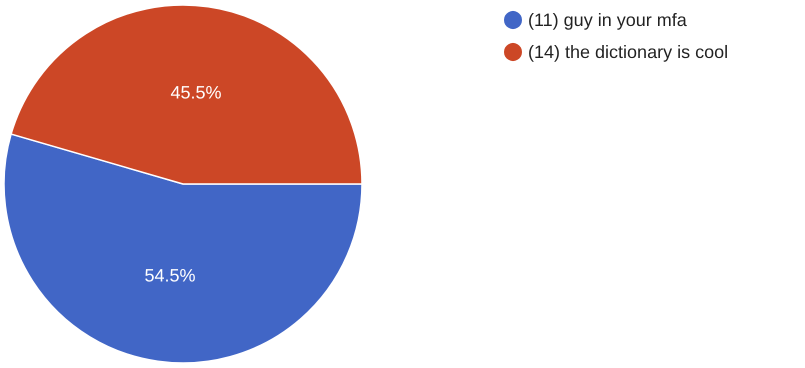 This screenshot has width=805, height=368. What do you see at coordinates (608, 20) in the screenshot?
I see `legend-label: (11) guy in your mfa` at bounding box center [608, 20].